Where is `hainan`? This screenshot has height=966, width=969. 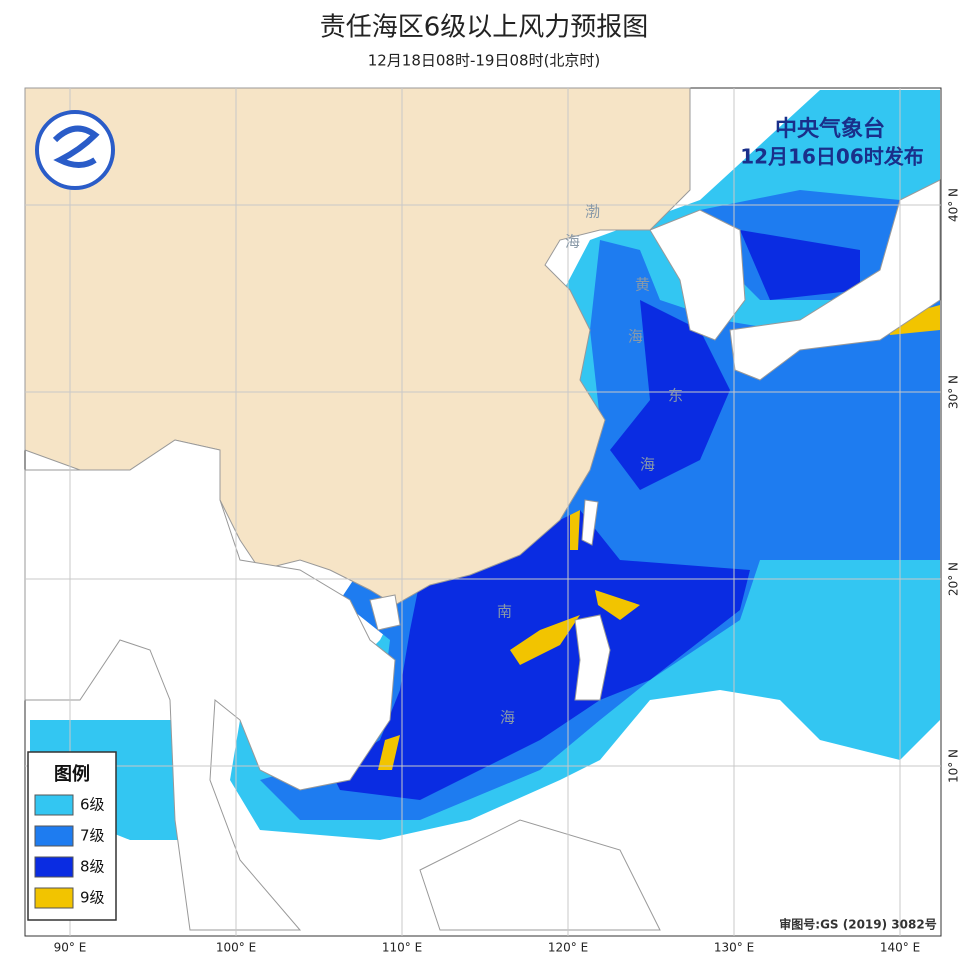 hainan is located at coordinates (385, 612).